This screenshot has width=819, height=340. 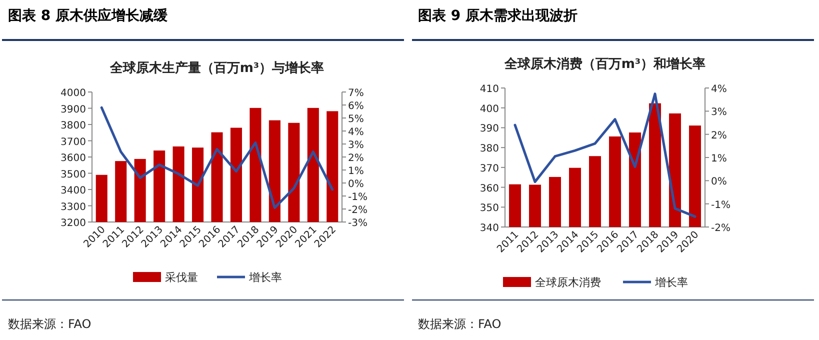 I want to click on y-tick-label: 3900, so click(x=73, y=110).